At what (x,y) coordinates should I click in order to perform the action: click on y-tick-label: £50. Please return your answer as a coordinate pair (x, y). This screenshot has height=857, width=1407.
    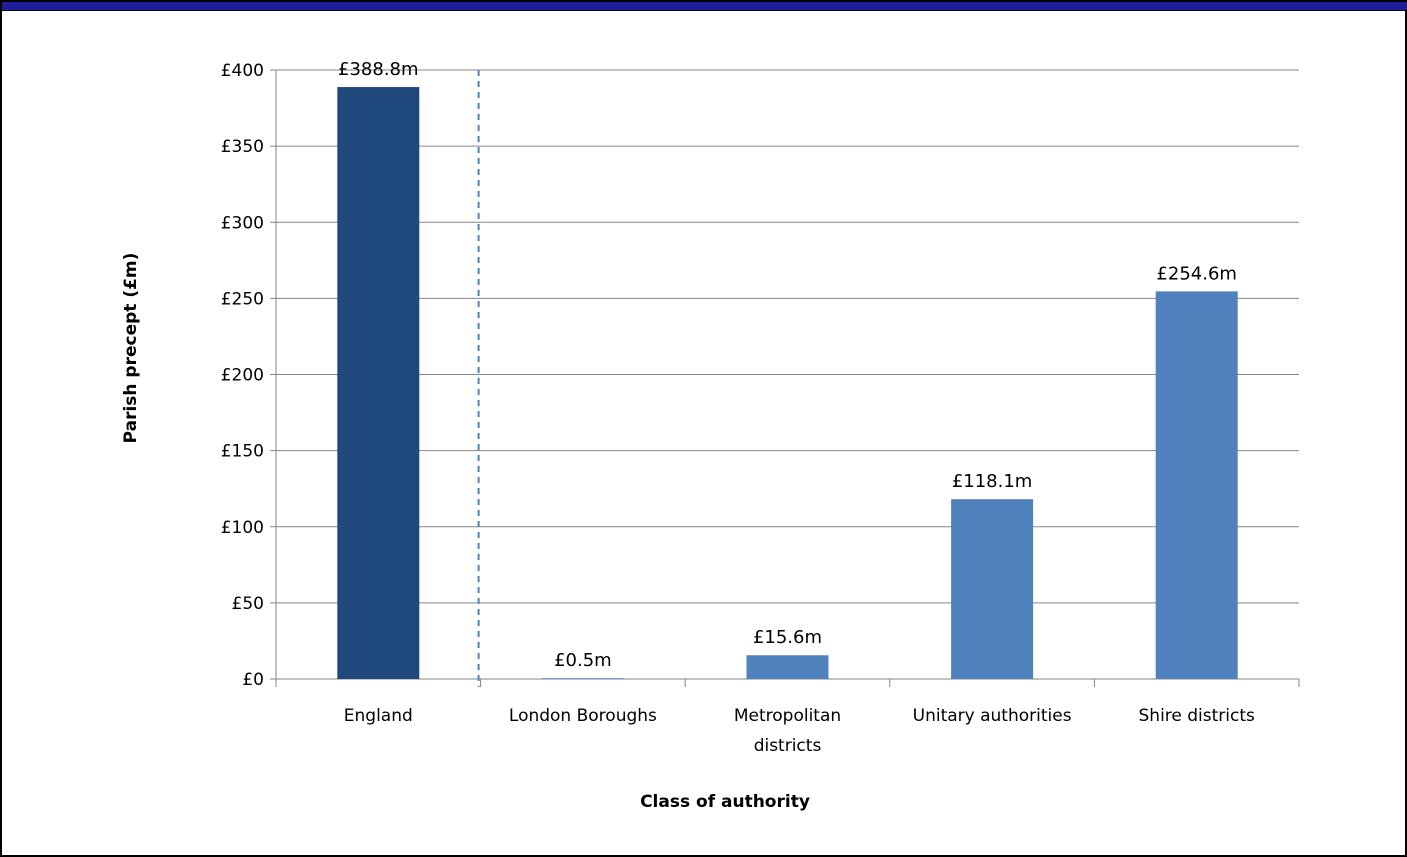
    Looking at the image, I should click on (248, 604).